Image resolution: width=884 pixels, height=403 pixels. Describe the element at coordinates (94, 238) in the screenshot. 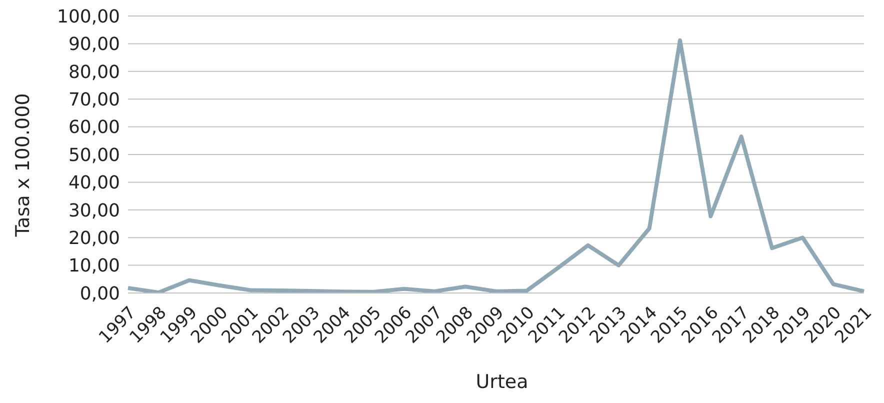

I see `y-tick-label: 20,00` at that location.